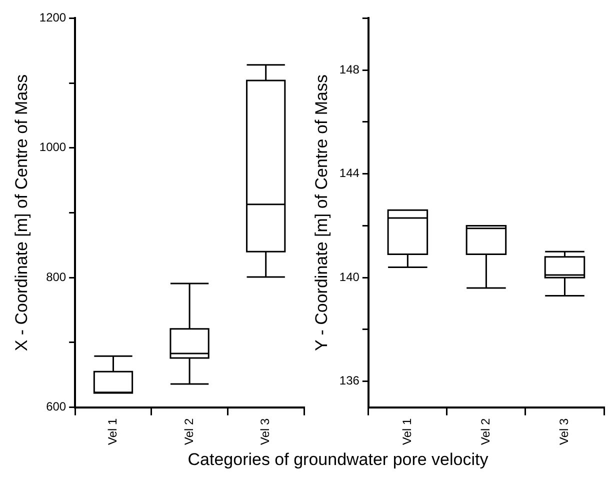 The image size is (616, 483). What do you see at coordinates (349, 277) in the screenshot?
I see `y-tick-label: 140` at bounding box center [349, 277].